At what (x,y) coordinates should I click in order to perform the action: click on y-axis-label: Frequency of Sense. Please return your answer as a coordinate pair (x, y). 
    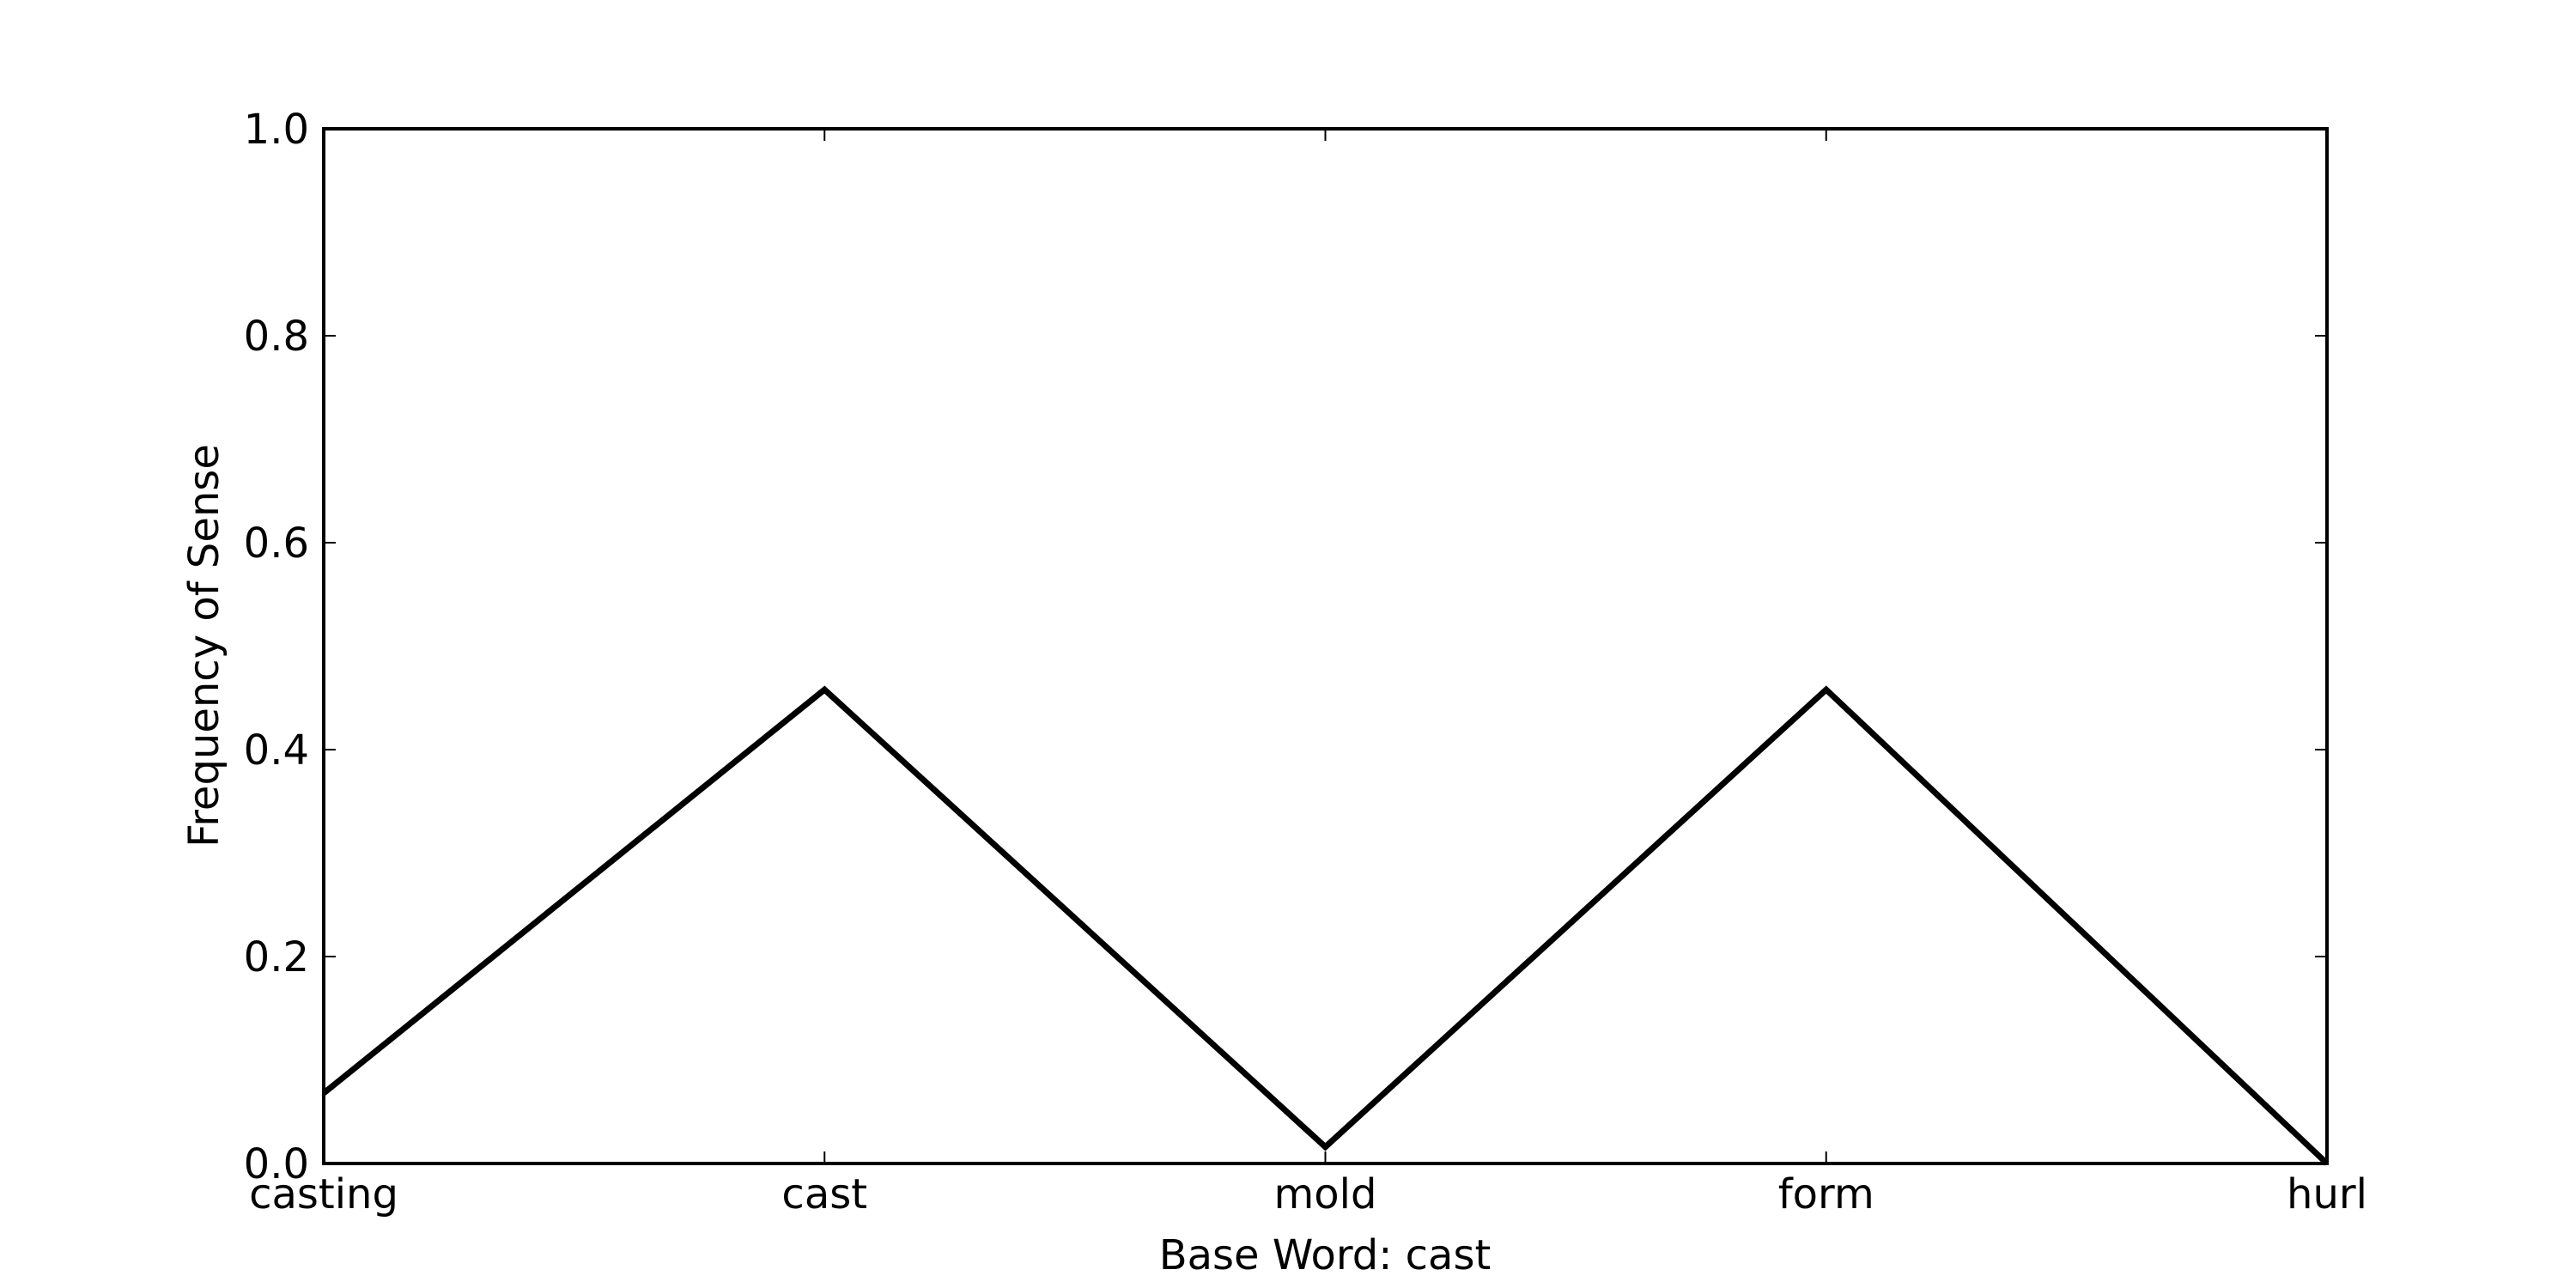
    Looking at the image, I should click on (204, 646).